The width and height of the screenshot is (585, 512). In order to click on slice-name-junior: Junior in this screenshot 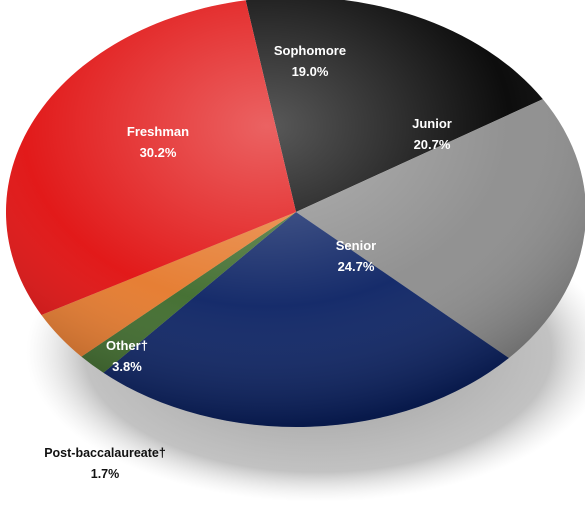, I will do `click(432, 123)`.